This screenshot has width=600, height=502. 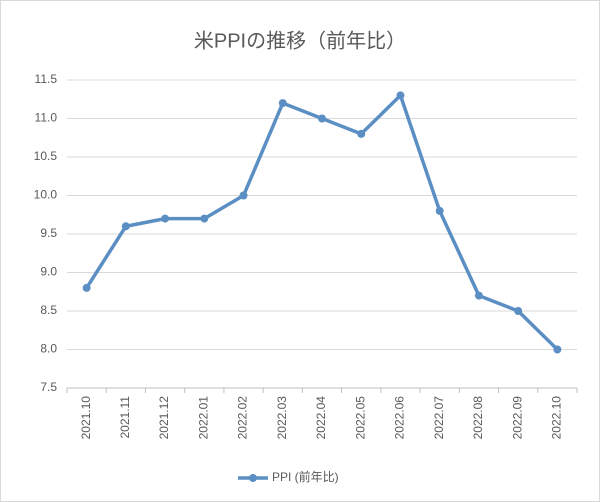 What do you see at coordinates (439, 418) in the screenshot?
I see `x-tick-label: 2022.07` at bounding box center [439, 418].